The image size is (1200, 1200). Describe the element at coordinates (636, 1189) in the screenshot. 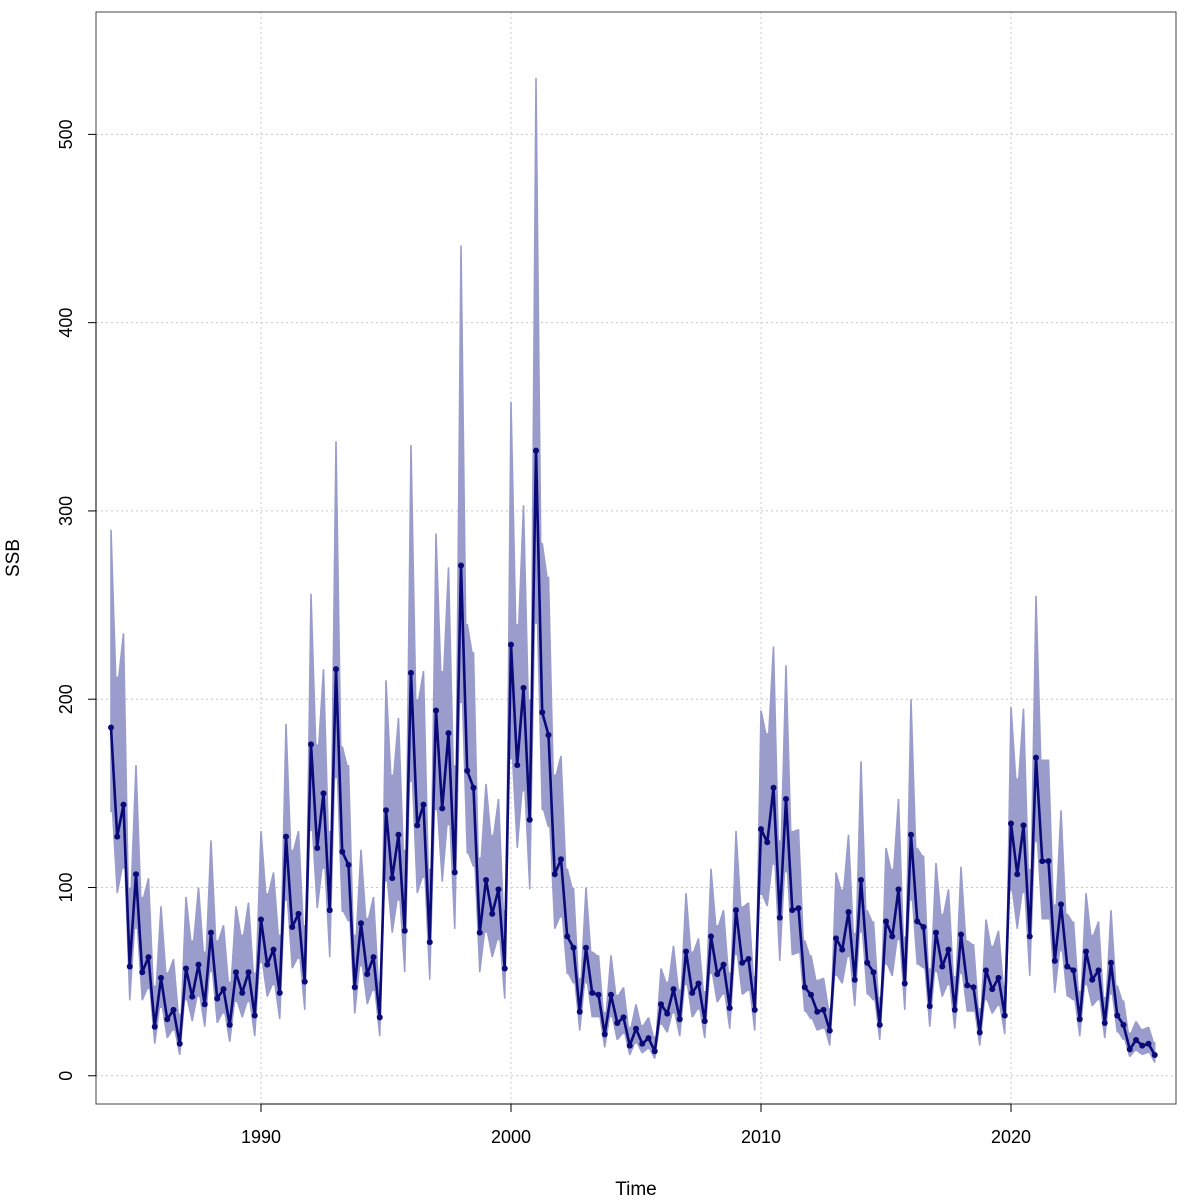

I see `x-axis-title: Time` at that location.